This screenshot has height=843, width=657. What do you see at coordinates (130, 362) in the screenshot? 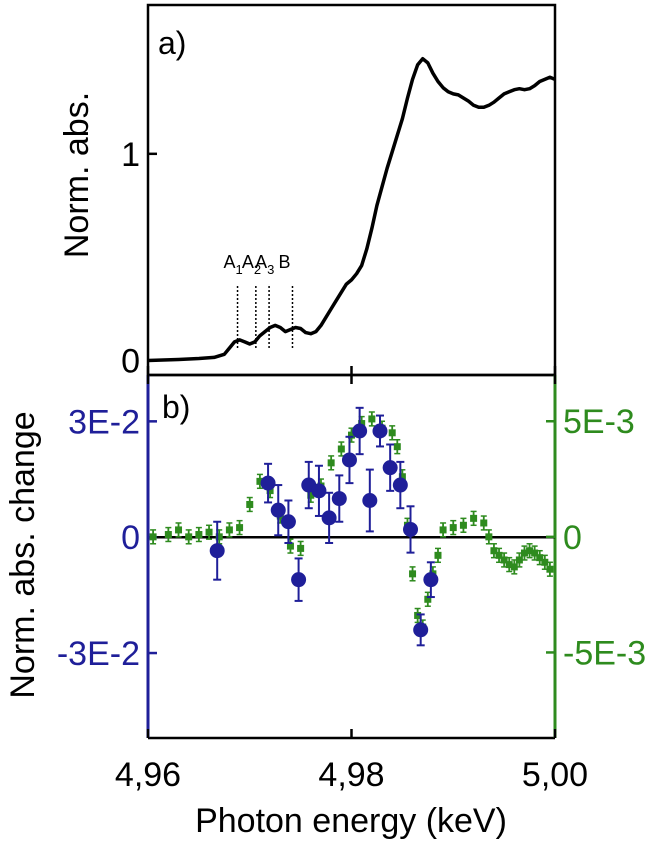
I see `a-ytick-label-0: 0` at bounding box center [130, 362].